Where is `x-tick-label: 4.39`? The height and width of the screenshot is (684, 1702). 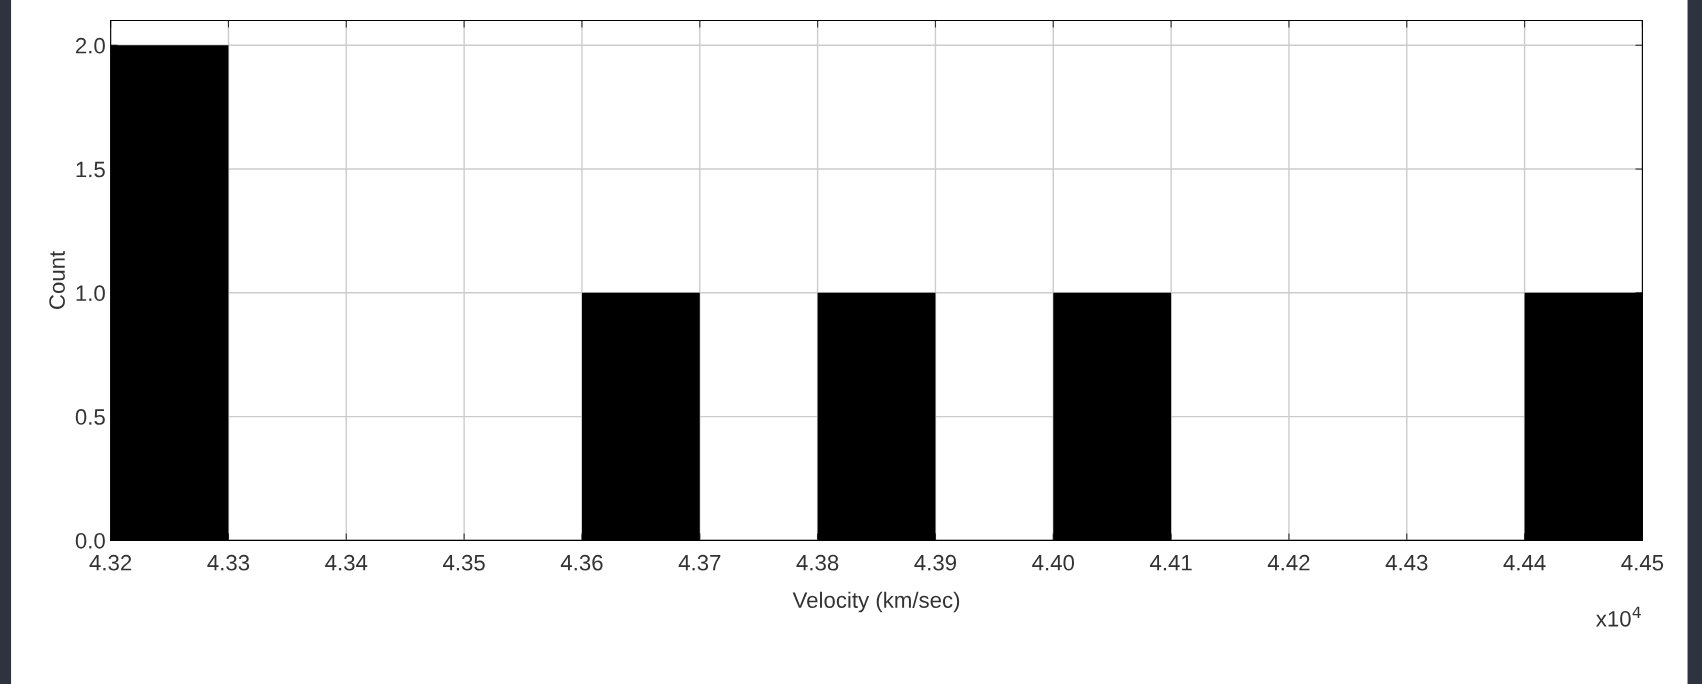 x-tick-label: 4.39 is located at coordinates (935, 562).